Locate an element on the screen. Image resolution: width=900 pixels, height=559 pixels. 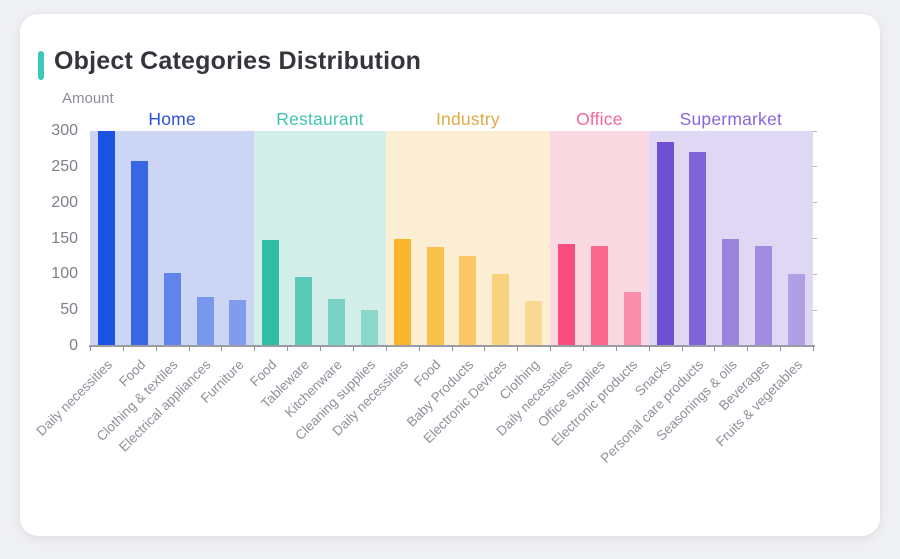
group-label-supermarket: Supermarket is located at coordinates (731, 119).